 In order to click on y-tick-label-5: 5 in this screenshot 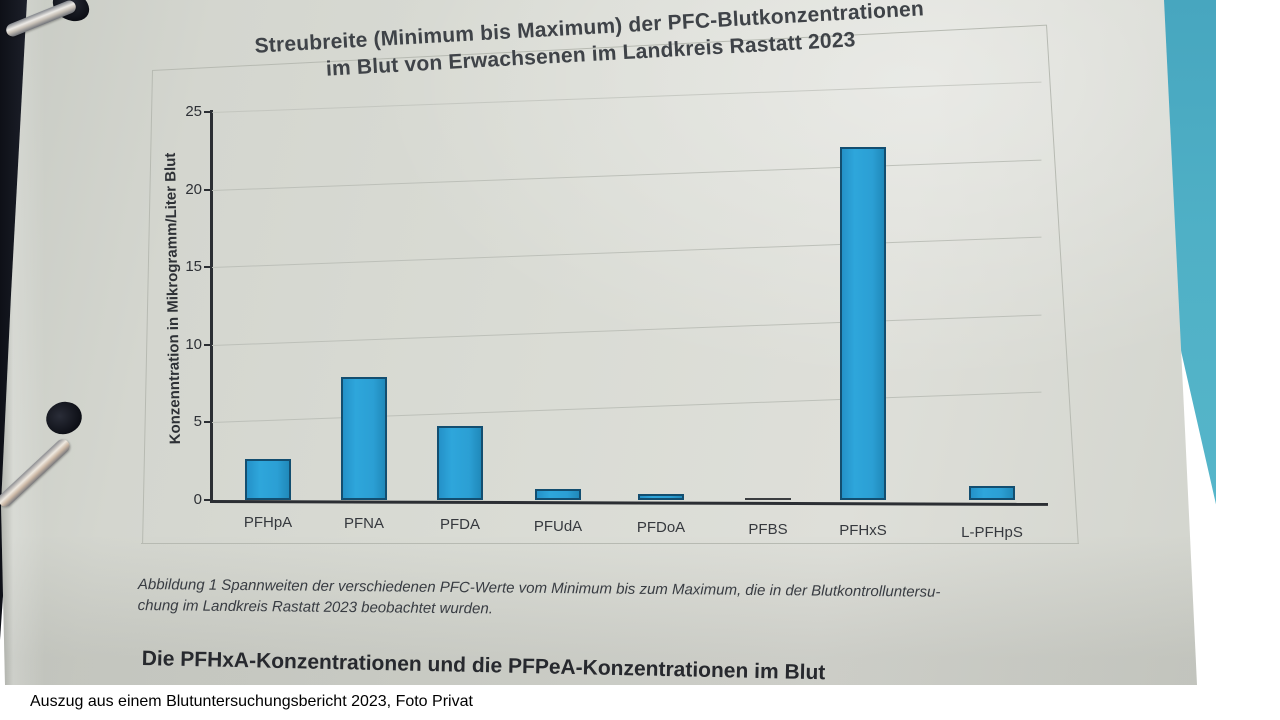, I will do `click(197, 422)`.